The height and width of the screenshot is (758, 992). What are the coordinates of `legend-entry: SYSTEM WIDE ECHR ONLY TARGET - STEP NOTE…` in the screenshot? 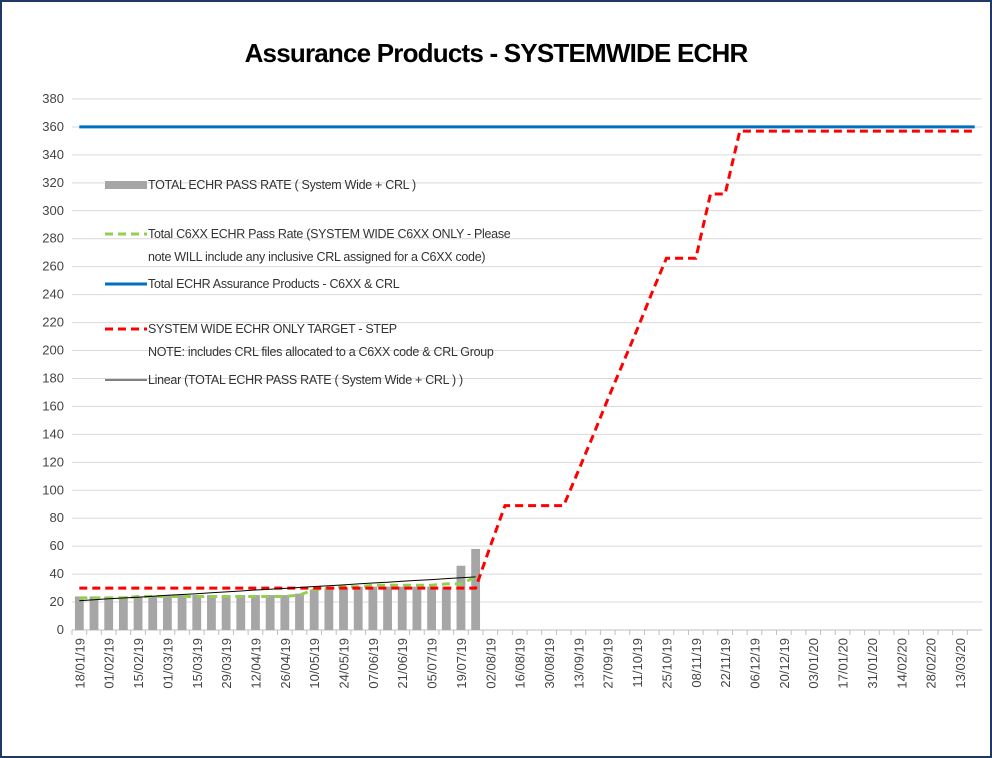 It's located at (317, 341).